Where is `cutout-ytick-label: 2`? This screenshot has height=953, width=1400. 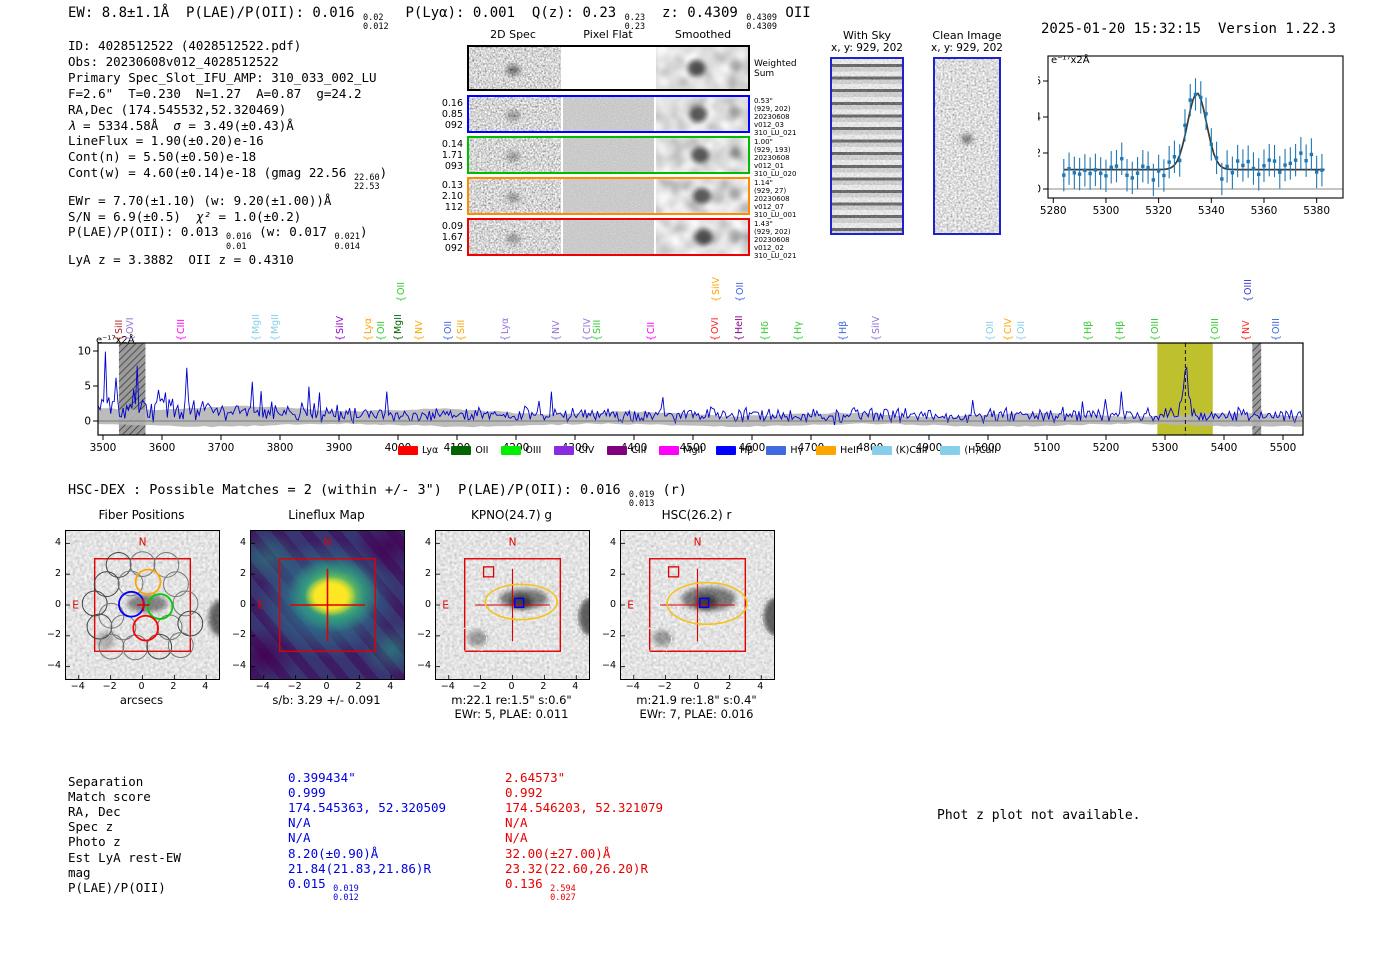
cutout-ytick-label: 2 is located at coordinates (427, 573).